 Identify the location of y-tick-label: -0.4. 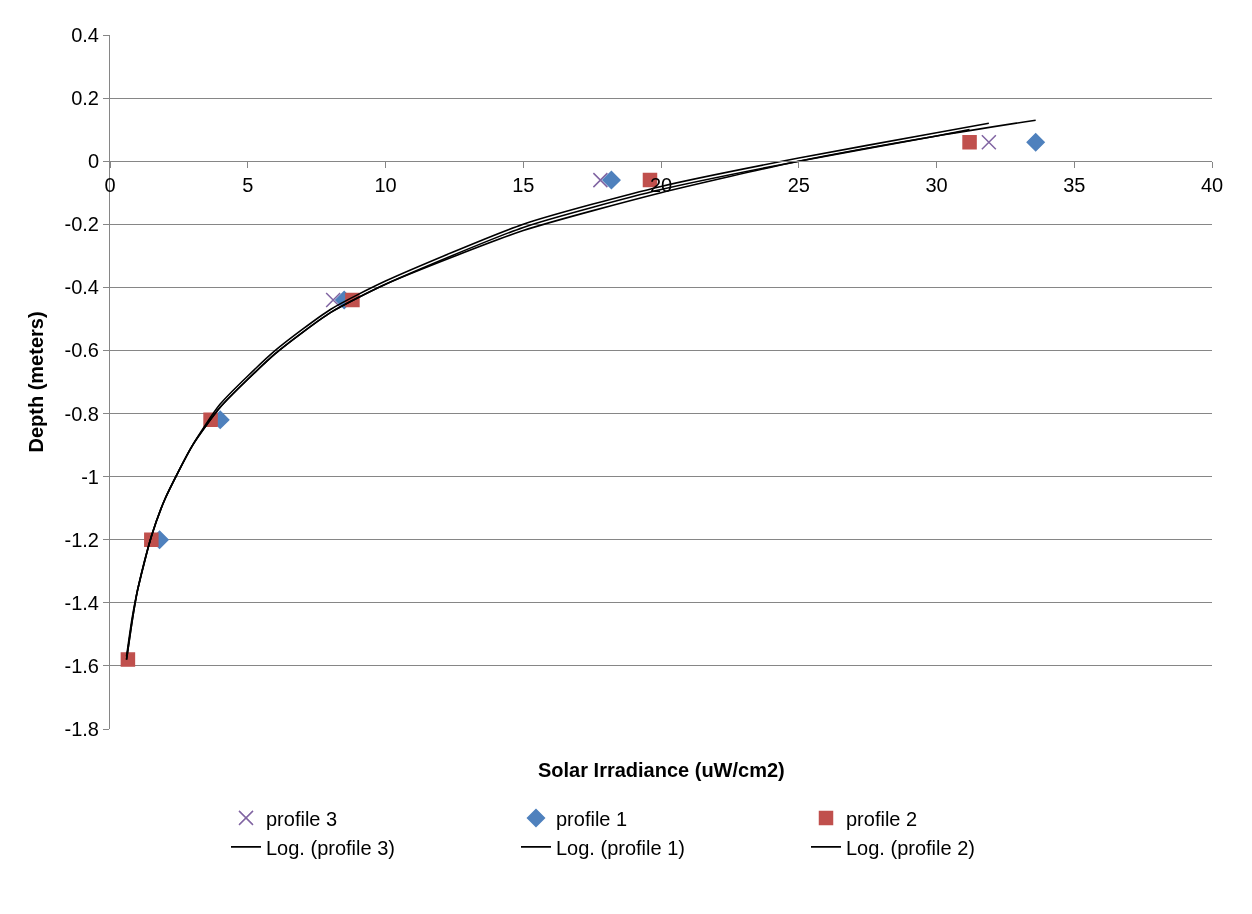
(81, 287).